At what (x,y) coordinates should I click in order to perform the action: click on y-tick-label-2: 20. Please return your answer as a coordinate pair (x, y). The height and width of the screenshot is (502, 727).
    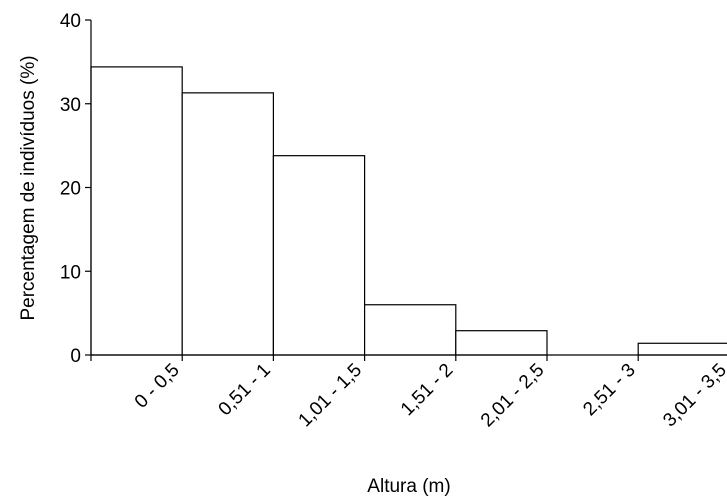
    Looking at the image, I should click on (70, 189).